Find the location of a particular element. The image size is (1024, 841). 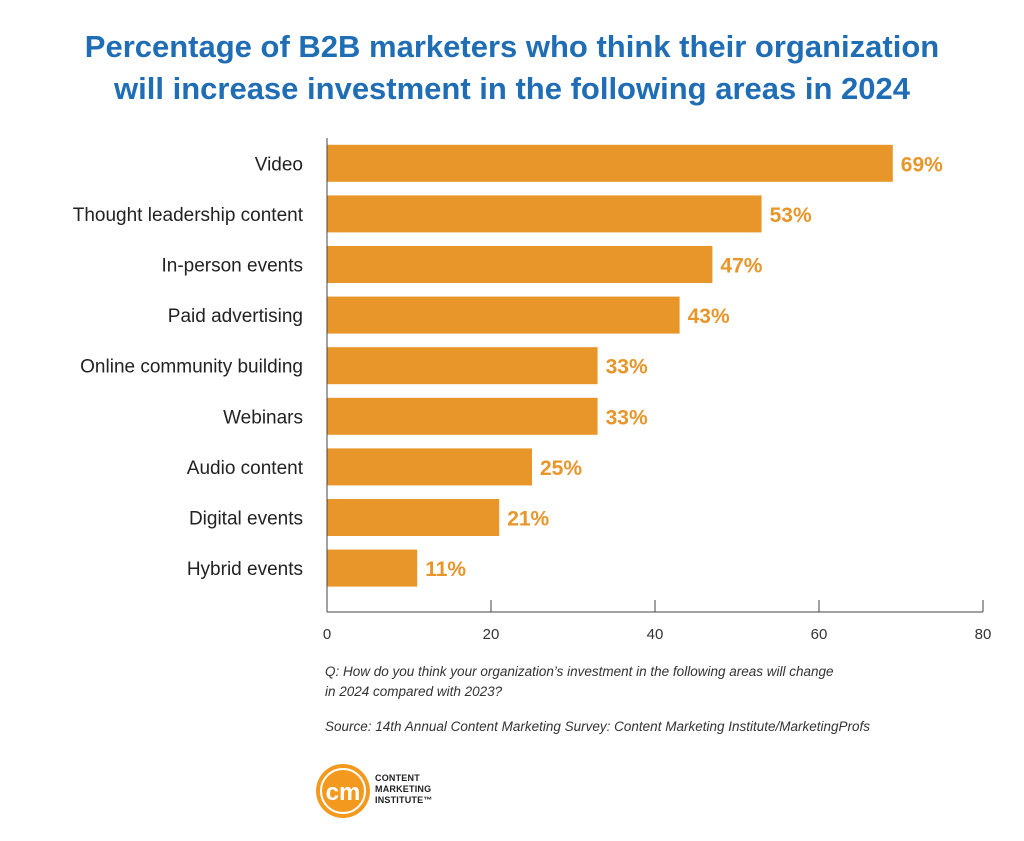

data-label-4: 33% is located at coordinates (627, 367).